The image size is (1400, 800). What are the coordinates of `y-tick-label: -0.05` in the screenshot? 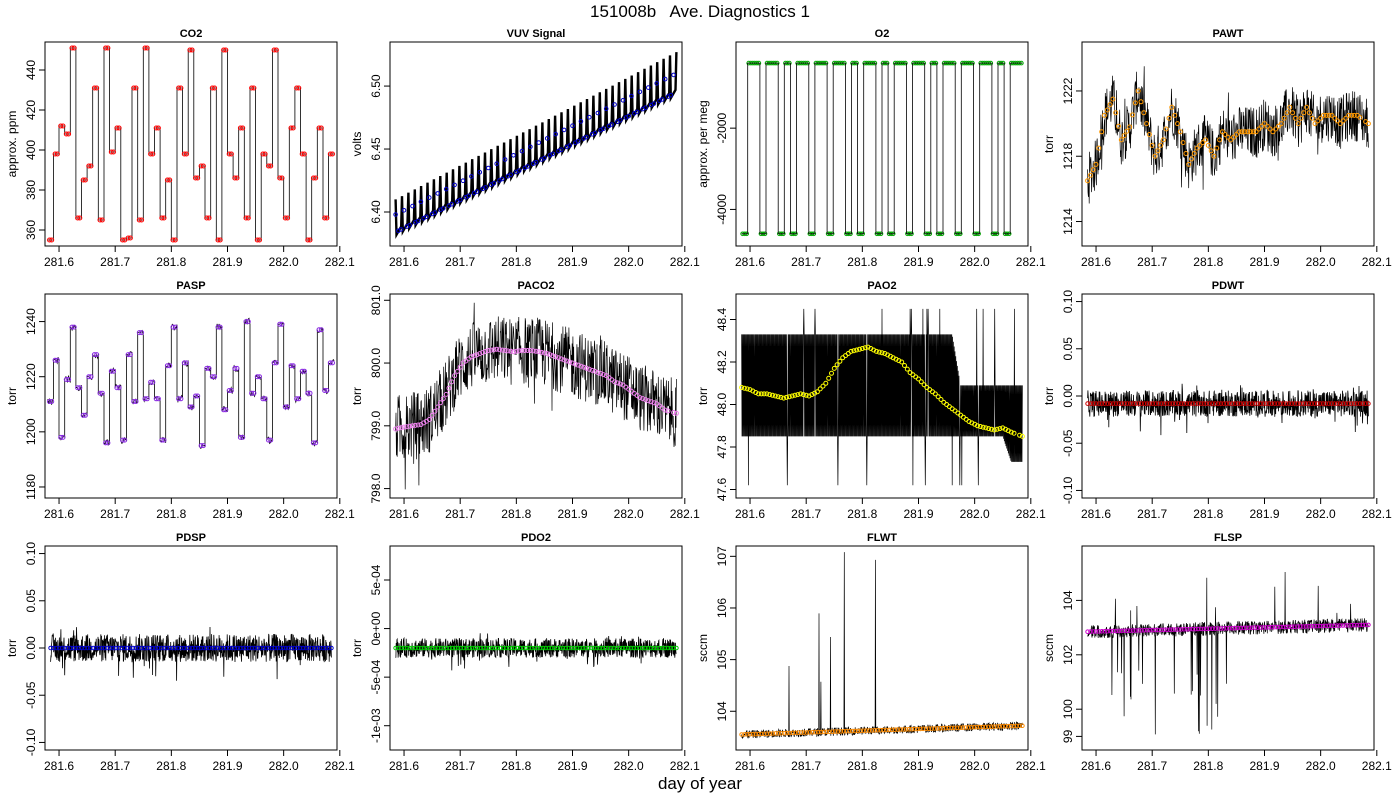 It's located at (31, 695).